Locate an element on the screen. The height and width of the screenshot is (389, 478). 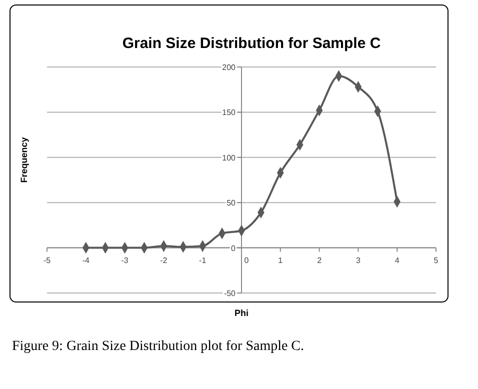
chart-title: Grain Size Distribution for Sample C is located at coordinates (251, 43).